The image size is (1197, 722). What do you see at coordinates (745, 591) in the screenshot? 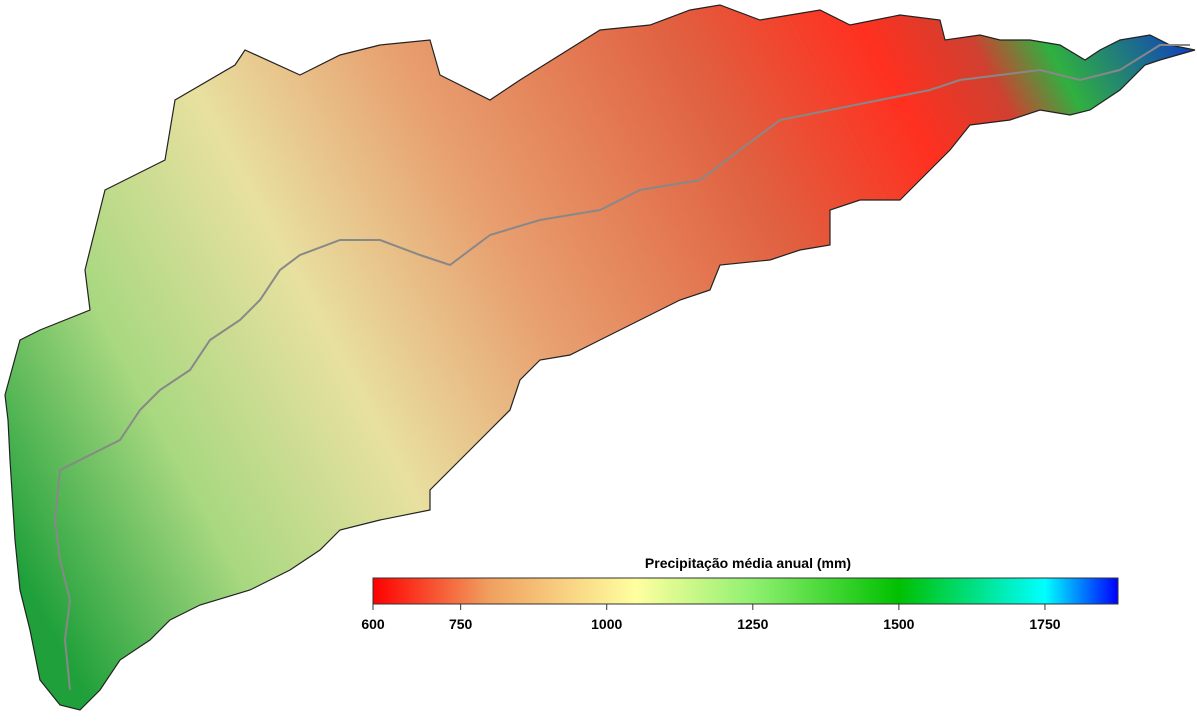
I see `legend-bar` at bounding box center [745, 591].